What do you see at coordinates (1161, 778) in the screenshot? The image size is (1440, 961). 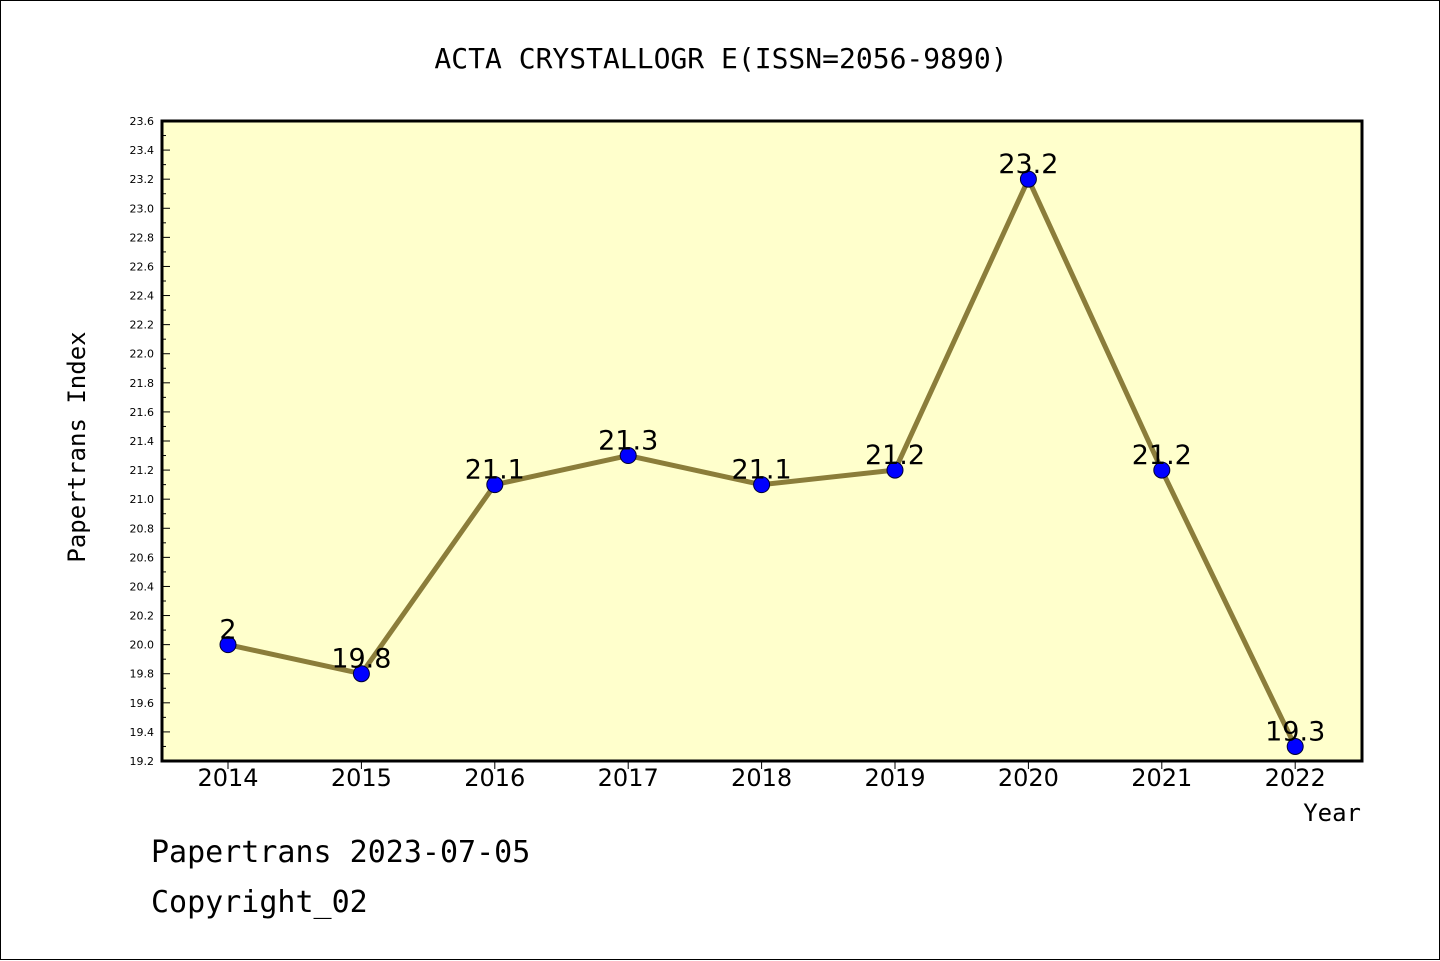 I see `x-tick-label: 2021` at bounding box center [1161, 778].